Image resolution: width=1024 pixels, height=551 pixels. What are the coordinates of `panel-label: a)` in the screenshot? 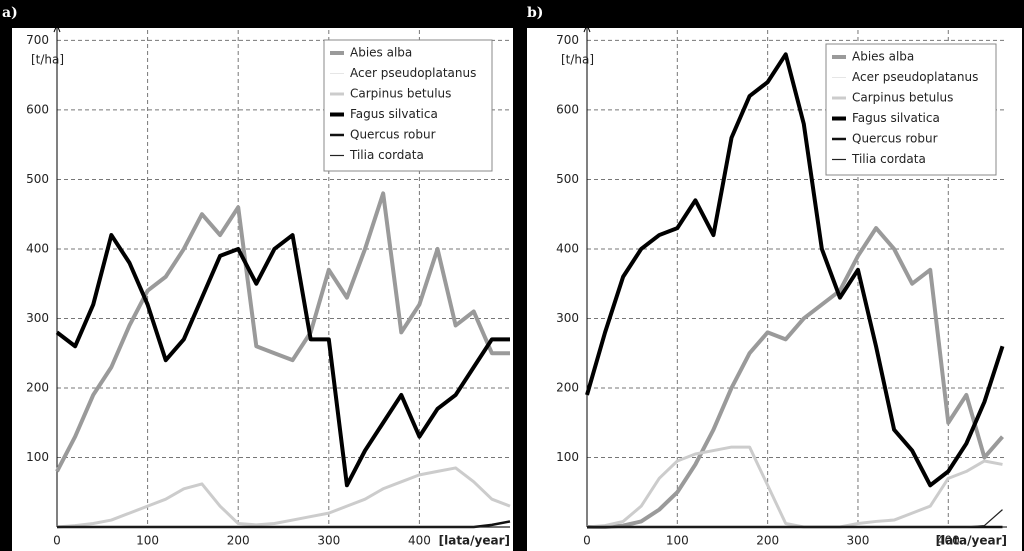 It's located at (10, 13).